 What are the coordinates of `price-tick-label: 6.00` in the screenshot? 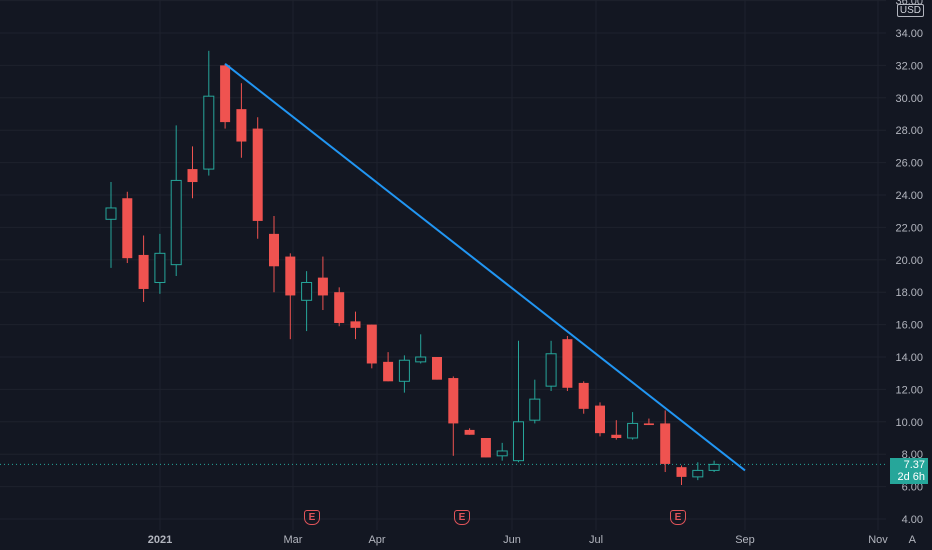 It's located at (912, 488).